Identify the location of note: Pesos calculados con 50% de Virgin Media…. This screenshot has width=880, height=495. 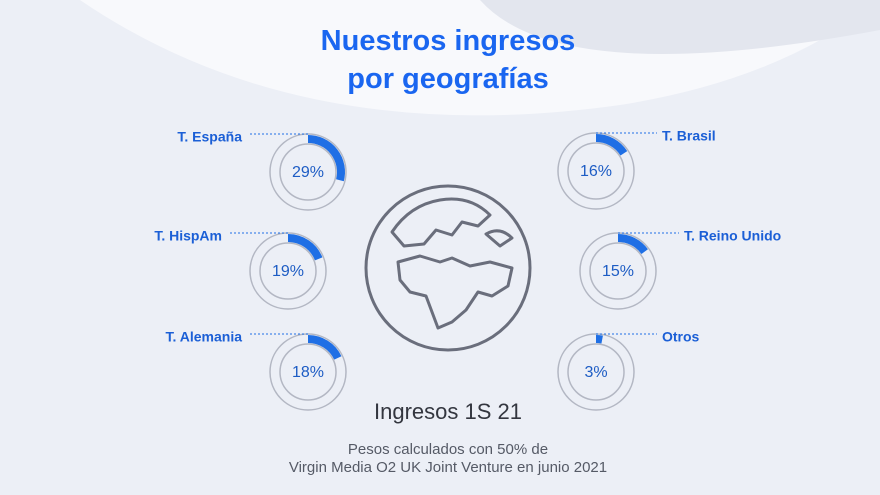
(448, 458).